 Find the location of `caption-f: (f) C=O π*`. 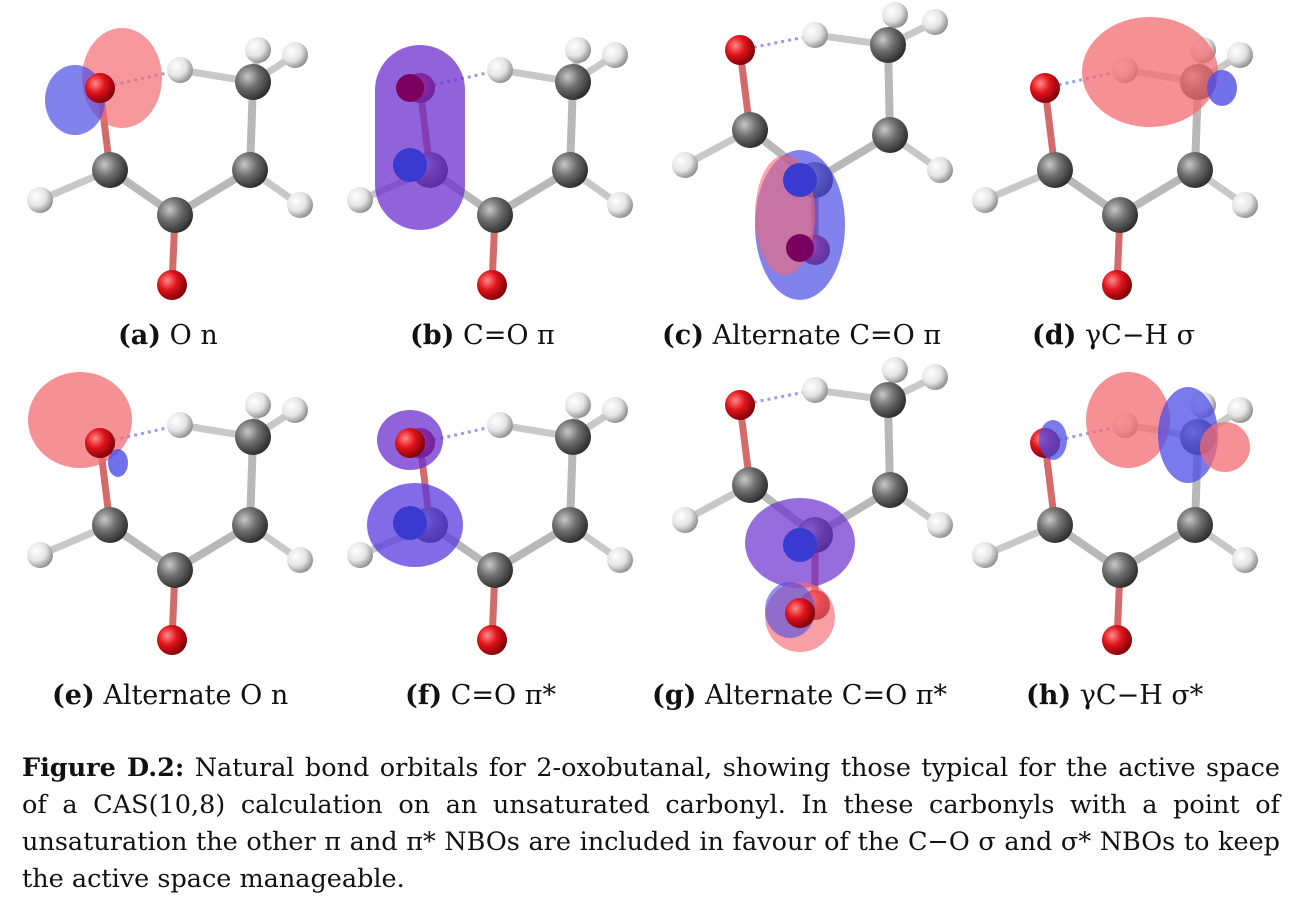

caption-f: (f) C=O π* is located at coordinates (481, 695).